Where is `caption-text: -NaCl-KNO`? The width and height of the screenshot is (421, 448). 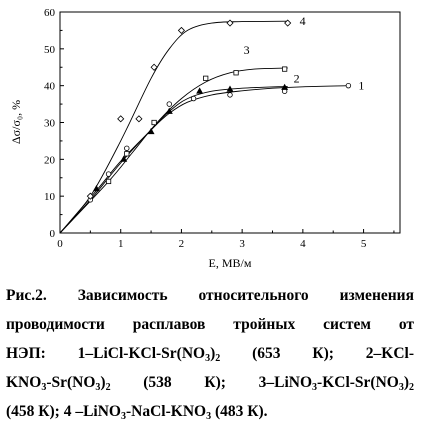
caption-text: -NaCl-KNO is located at coordinates (166, 411).